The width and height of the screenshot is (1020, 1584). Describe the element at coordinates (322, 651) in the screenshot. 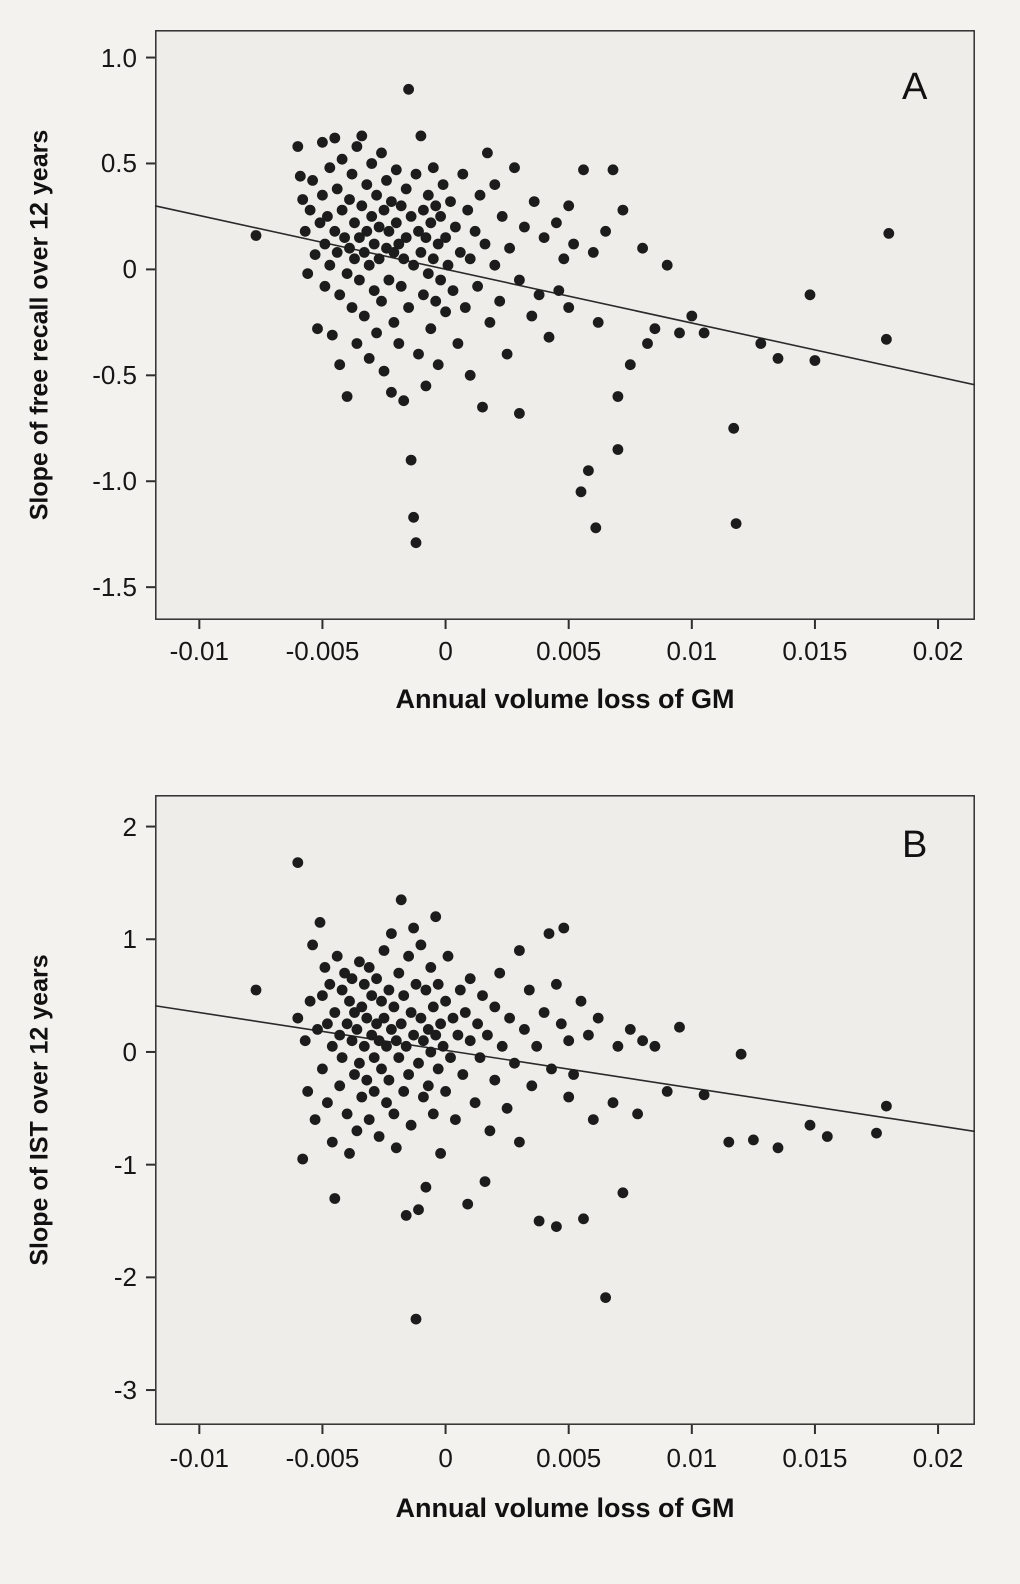

I see `x-tick-label: -0.005` at that location.